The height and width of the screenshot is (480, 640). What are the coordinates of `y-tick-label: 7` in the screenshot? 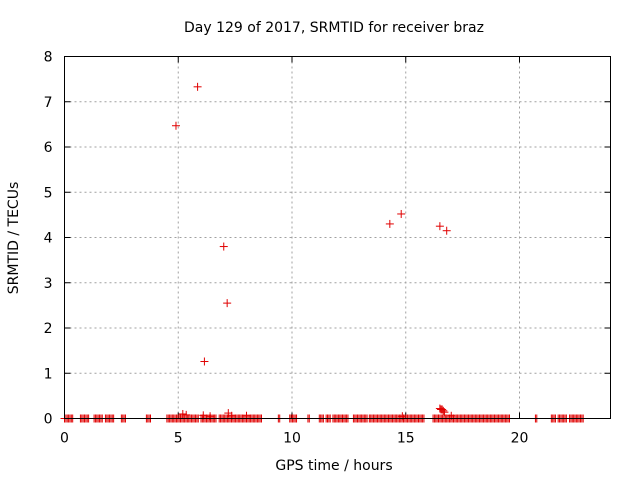 It's located at (48, 103).